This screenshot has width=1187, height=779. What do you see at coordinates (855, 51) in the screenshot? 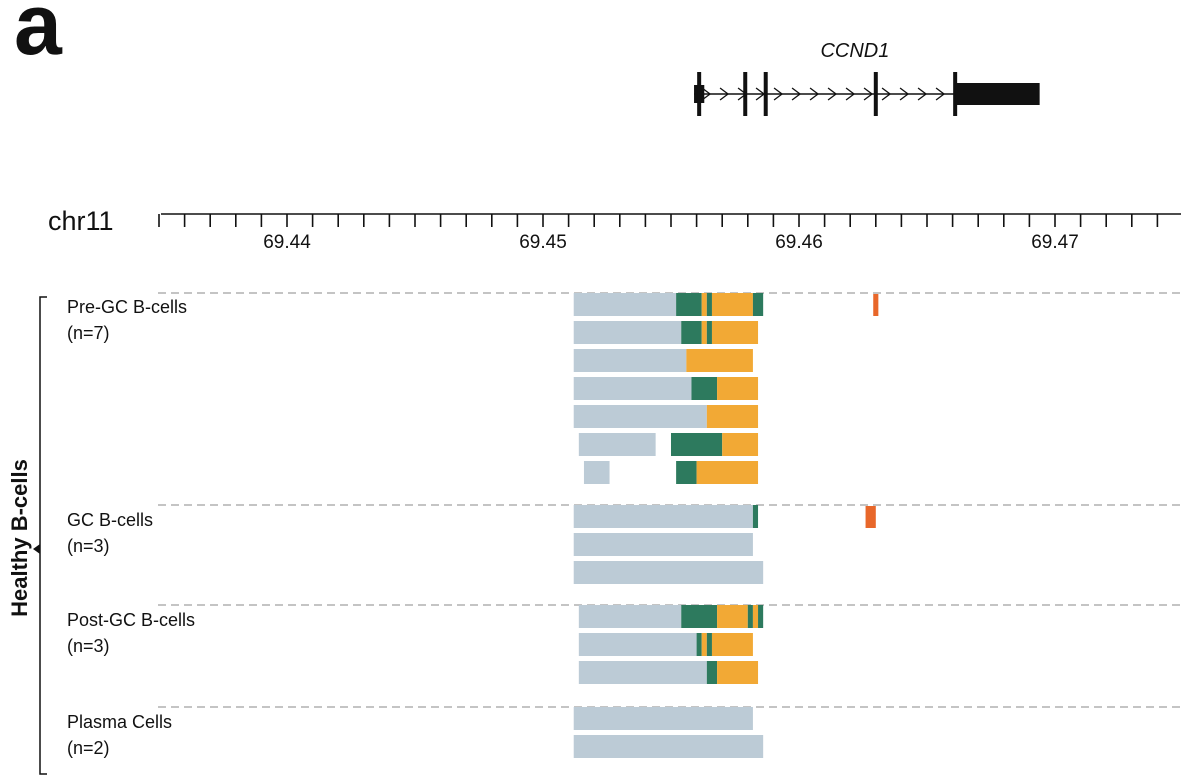
I see `gene-name-label: CCND1` at bounding box center [855, 51].